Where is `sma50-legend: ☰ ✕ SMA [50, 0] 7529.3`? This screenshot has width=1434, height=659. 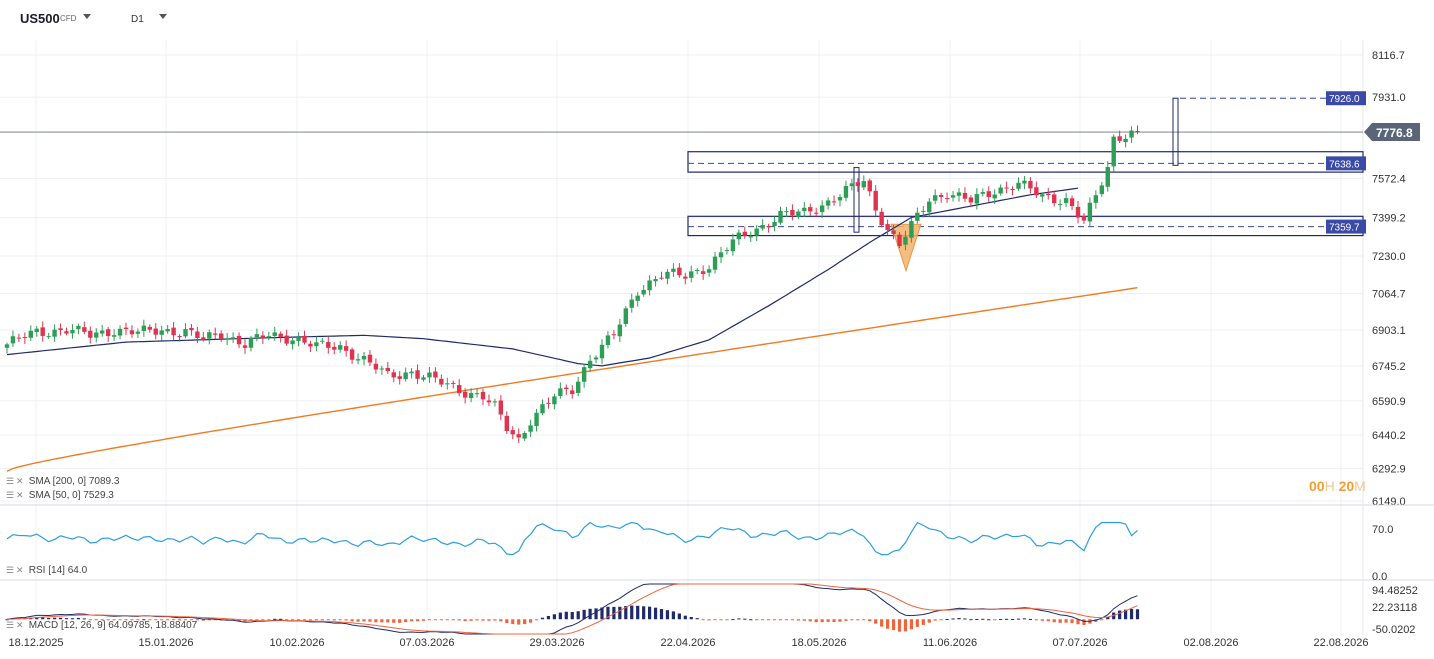
sma50-legend: ☰ ✕ SMA [50, 0] 7529.3 is located at coordinates (60, 495).